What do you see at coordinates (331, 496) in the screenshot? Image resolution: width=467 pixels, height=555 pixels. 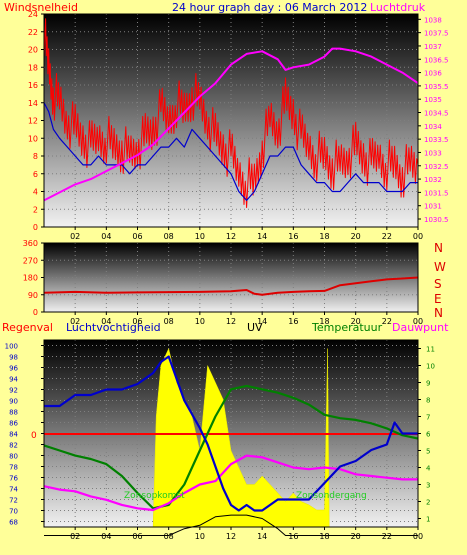 I see `sunset-label: Zonsondergang` at bounding box center [331, 496].